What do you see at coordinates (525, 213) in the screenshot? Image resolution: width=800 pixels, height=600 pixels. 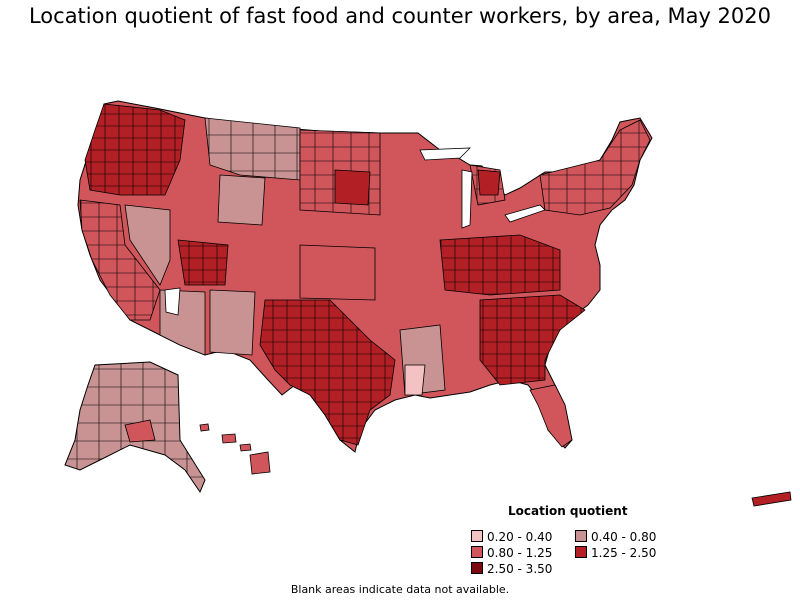 I see `lake-erie` at bounding box center [525, 213].